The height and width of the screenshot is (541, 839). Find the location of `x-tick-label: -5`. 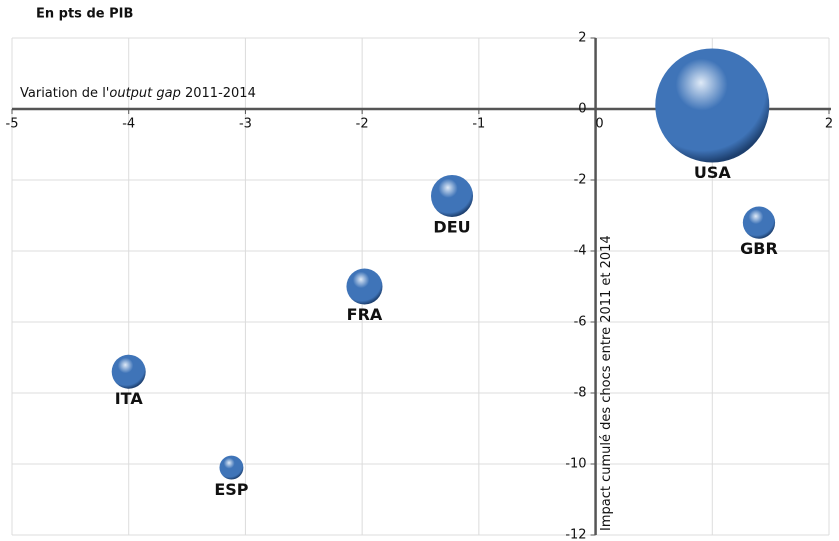

x-tick-label: -5 is located at coordinates (12, 124).